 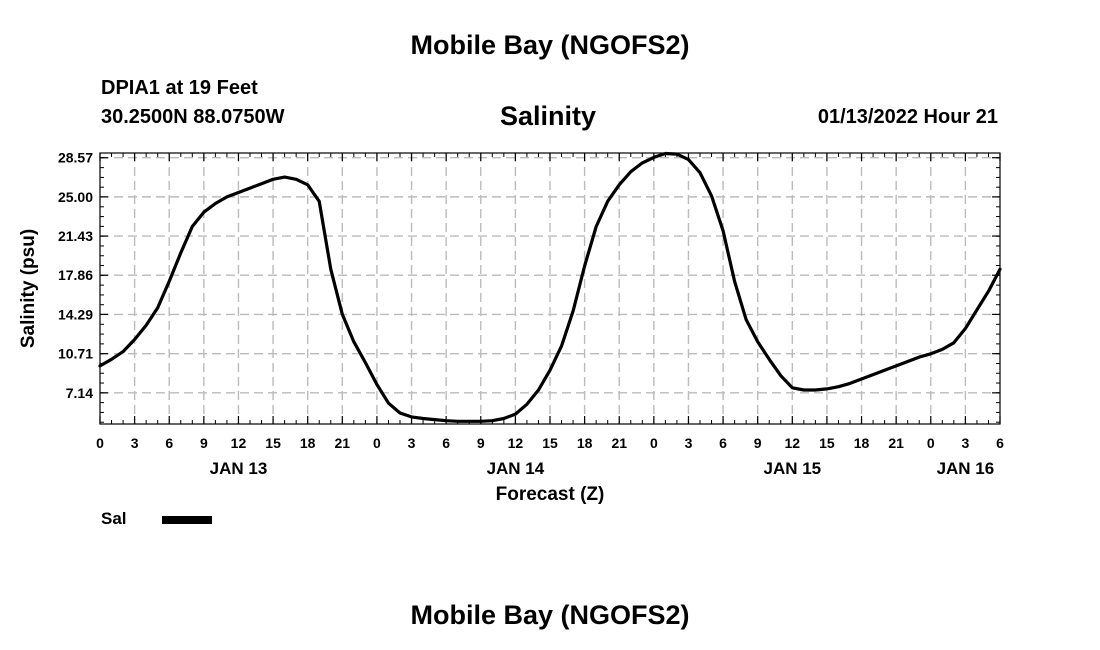 What do you see at coordinates (602, 468) in the screenshot?
I see `date-labels: JAN 13 JAN 14 JAN 15 JAN 16` at bounding box center [602, 468].